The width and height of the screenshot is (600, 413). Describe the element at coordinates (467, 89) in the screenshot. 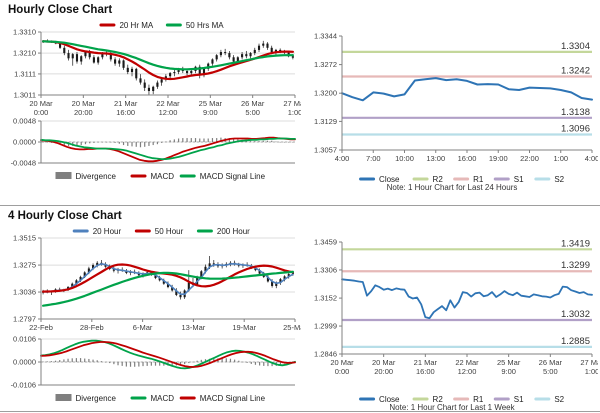

I see `series-line-close` at that location.